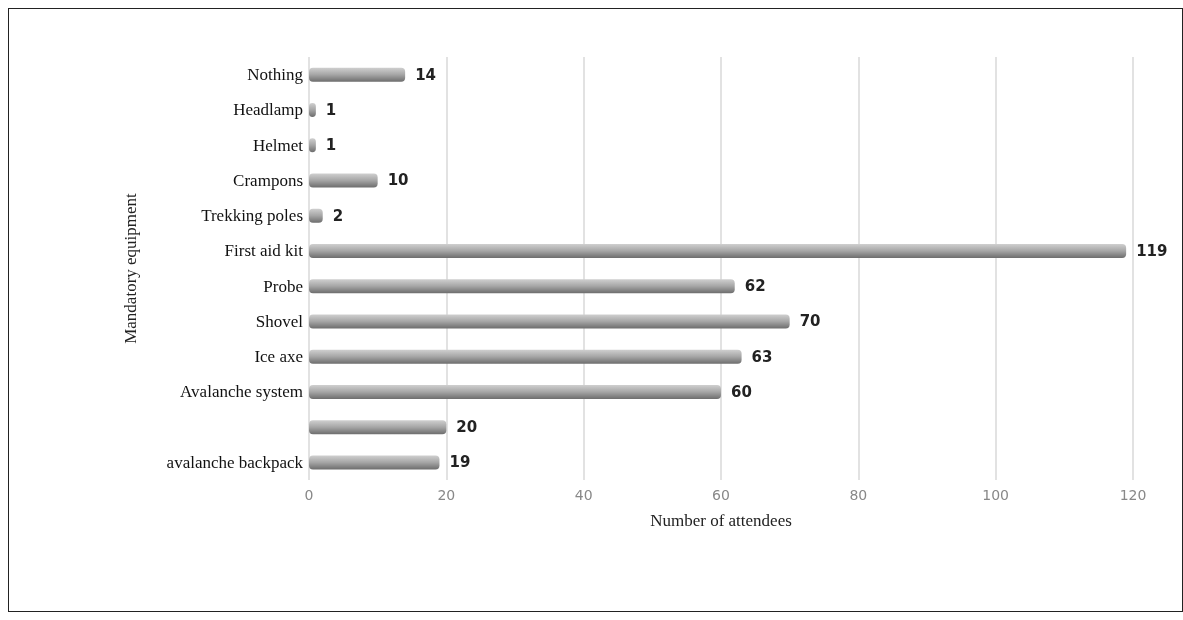 The width and height of the screenshot is (1183, 620). I want to click on data-label: 19, so click(460, 462).